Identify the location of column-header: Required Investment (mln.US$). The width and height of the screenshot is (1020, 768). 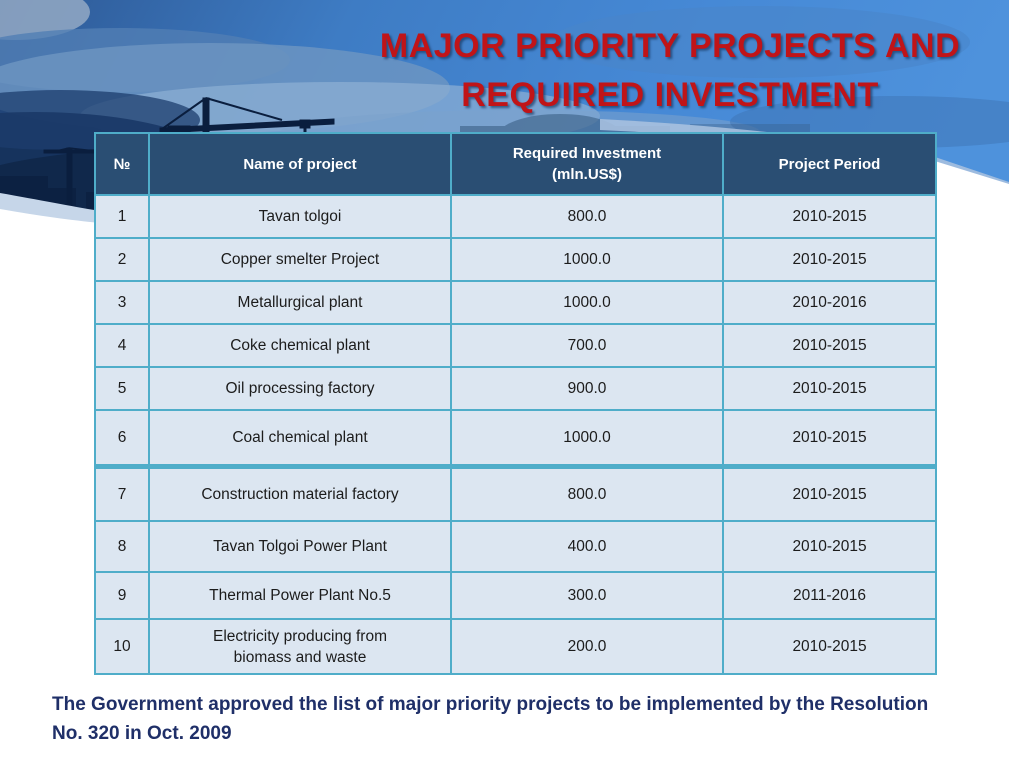
(587, 164).